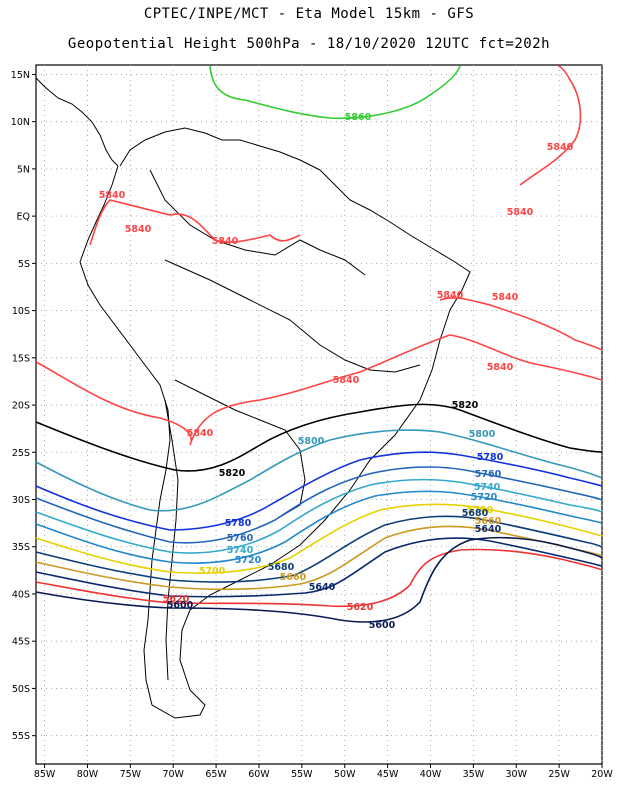  I want to click on lon-tick-label: 75W, so click(131, 774).